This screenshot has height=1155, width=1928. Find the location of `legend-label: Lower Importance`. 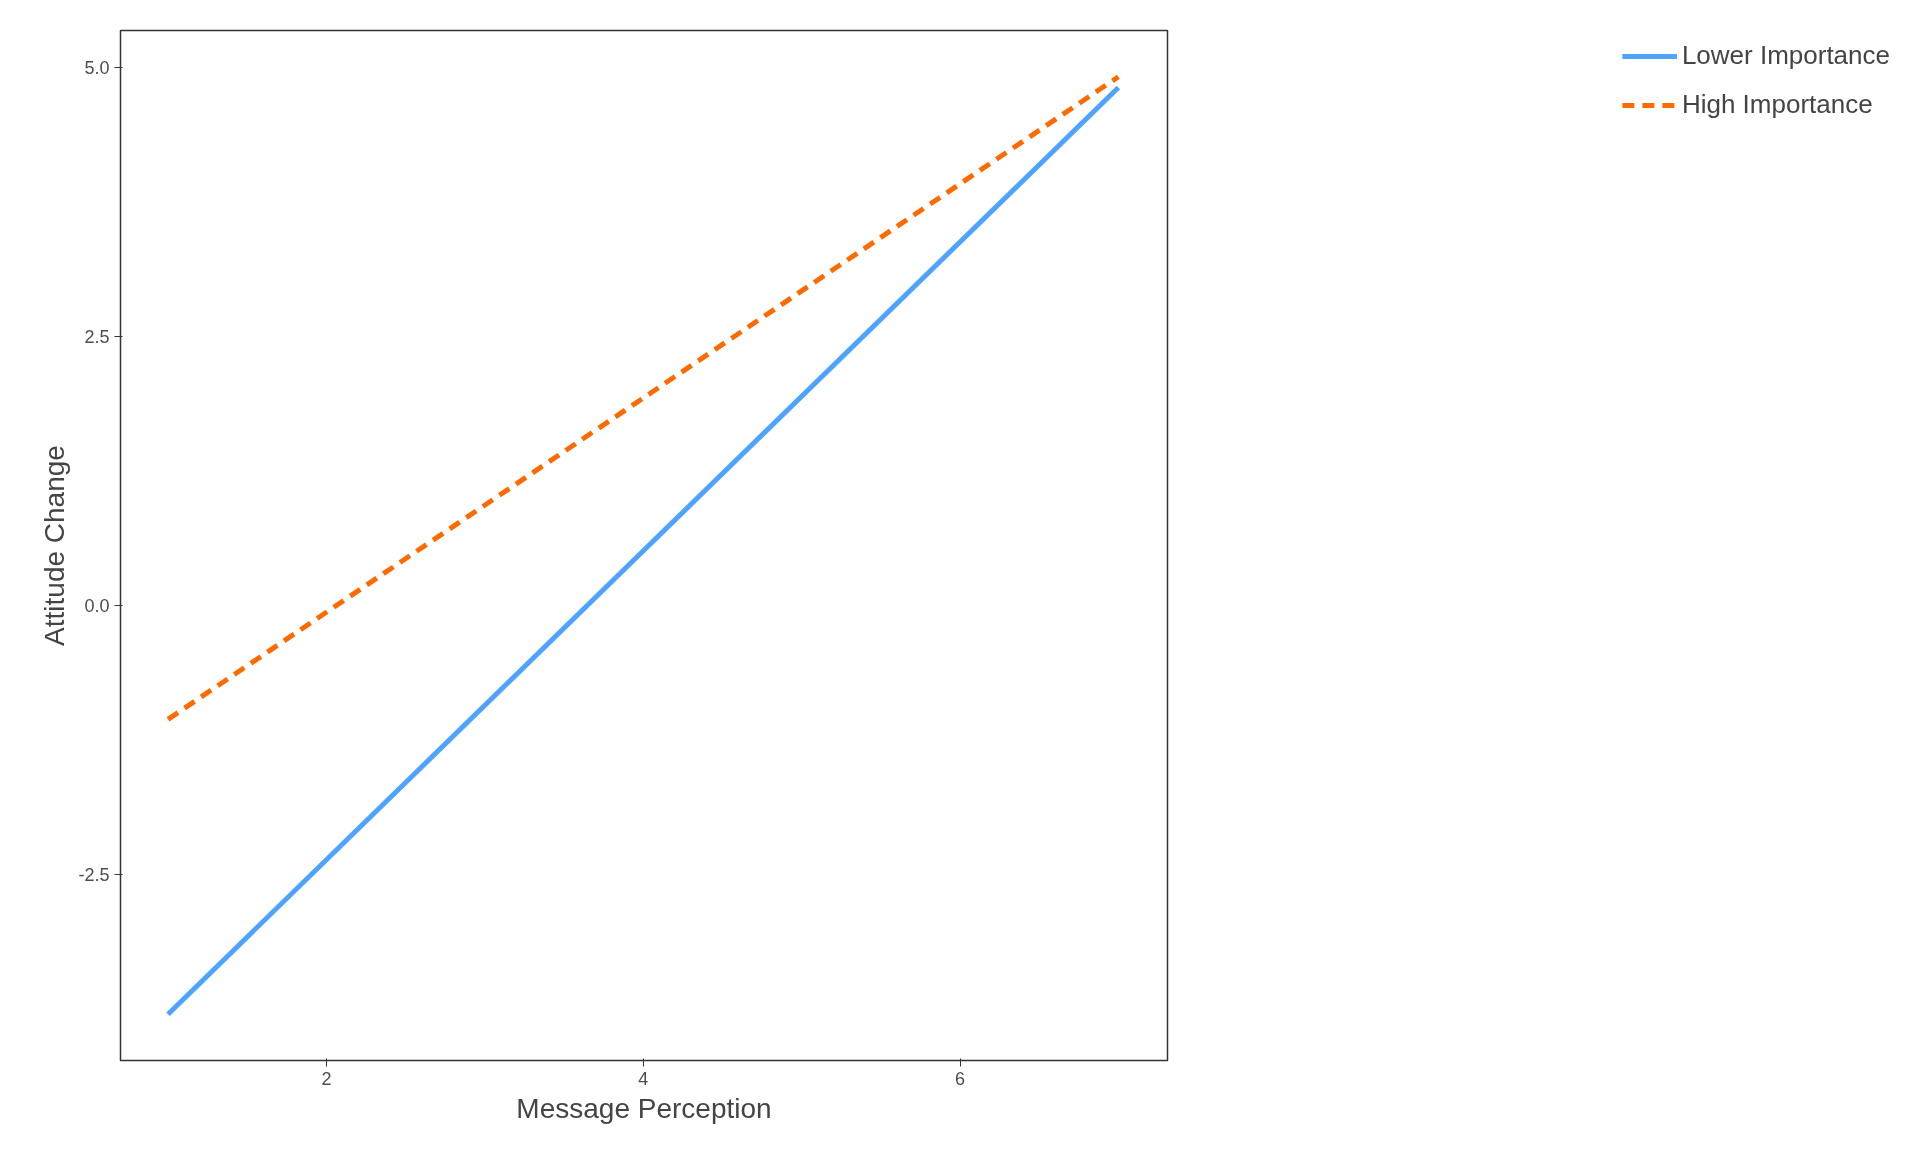

legend-label: Lower Importance is located at coordinates (1785, 55).